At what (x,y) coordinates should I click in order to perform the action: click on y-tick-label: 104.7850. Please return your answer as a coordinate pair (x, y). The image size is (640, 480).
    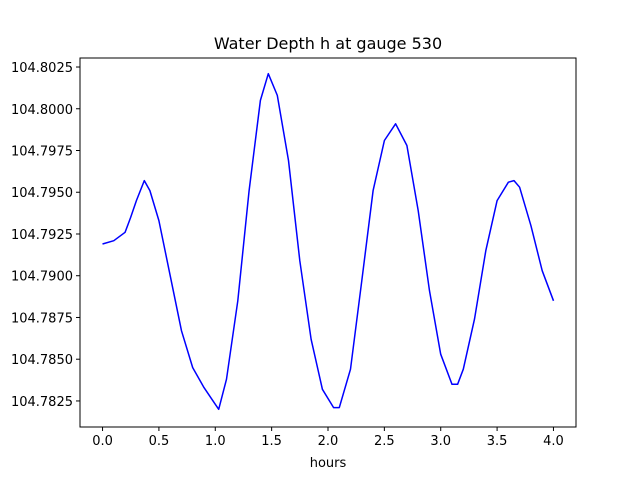
    Looking at the image, I should click on (42, 360).